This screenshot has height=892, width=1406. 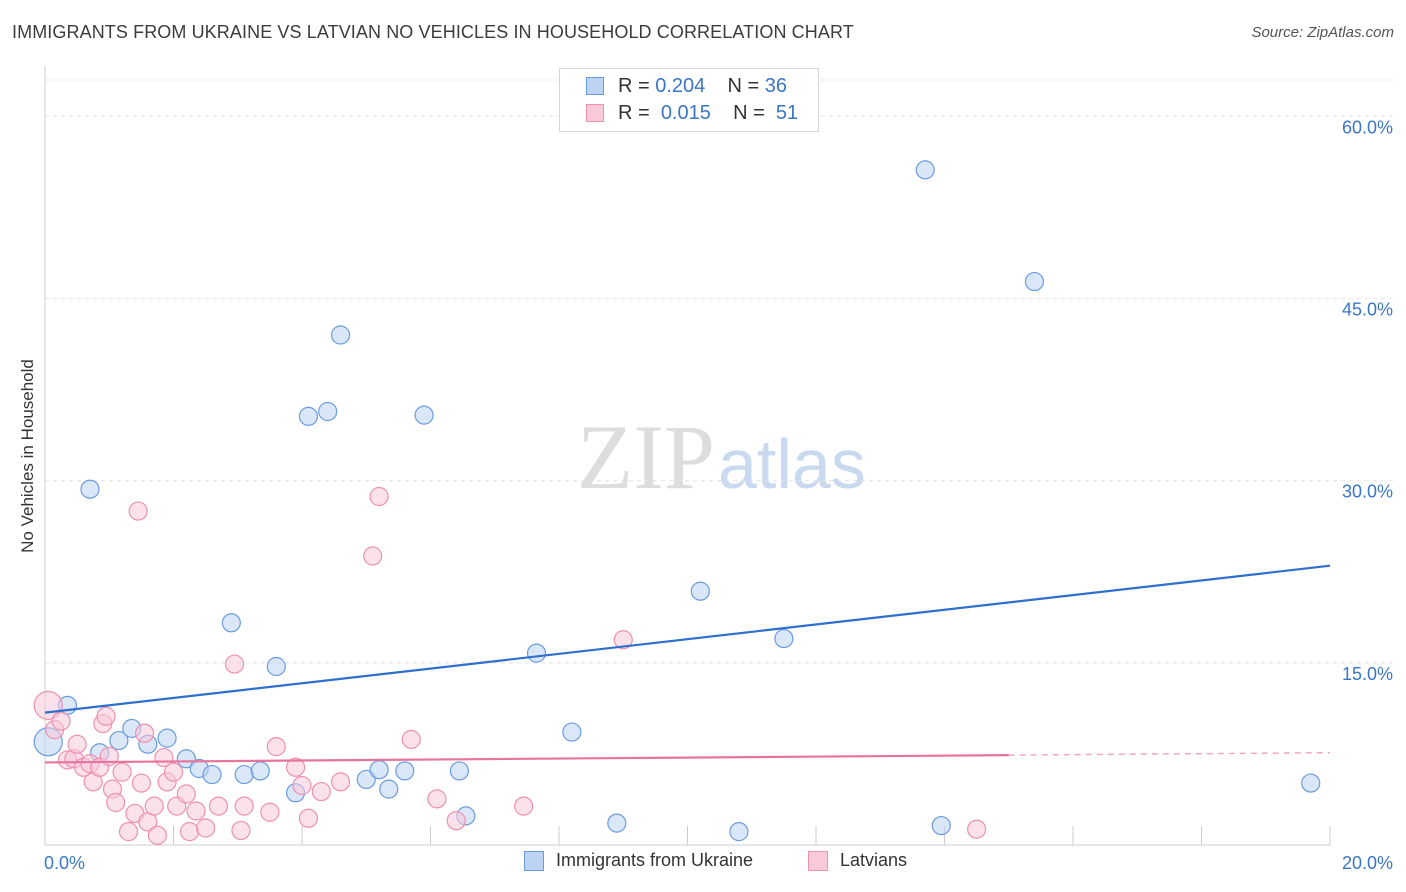 What do you see at coordinates (787, 112) in the screenshot?
I see `n-value-latvians: 51` at bounding box center [787, 112].